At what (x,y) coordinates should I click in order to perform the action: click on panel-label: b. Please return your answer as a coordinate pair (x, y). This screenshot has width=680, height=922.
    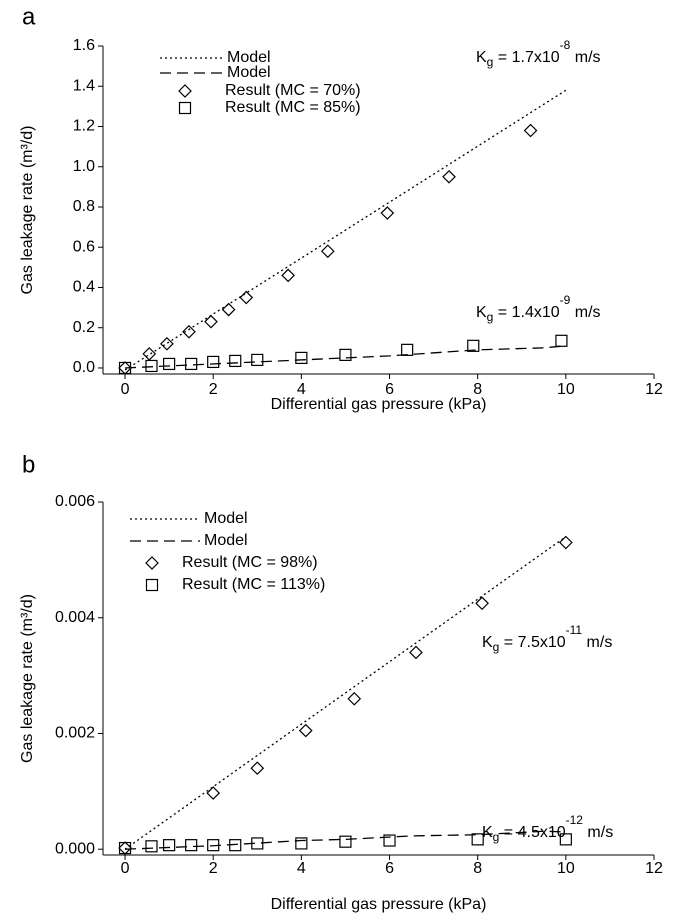
    Looking at the image, I should click on (28, 464).